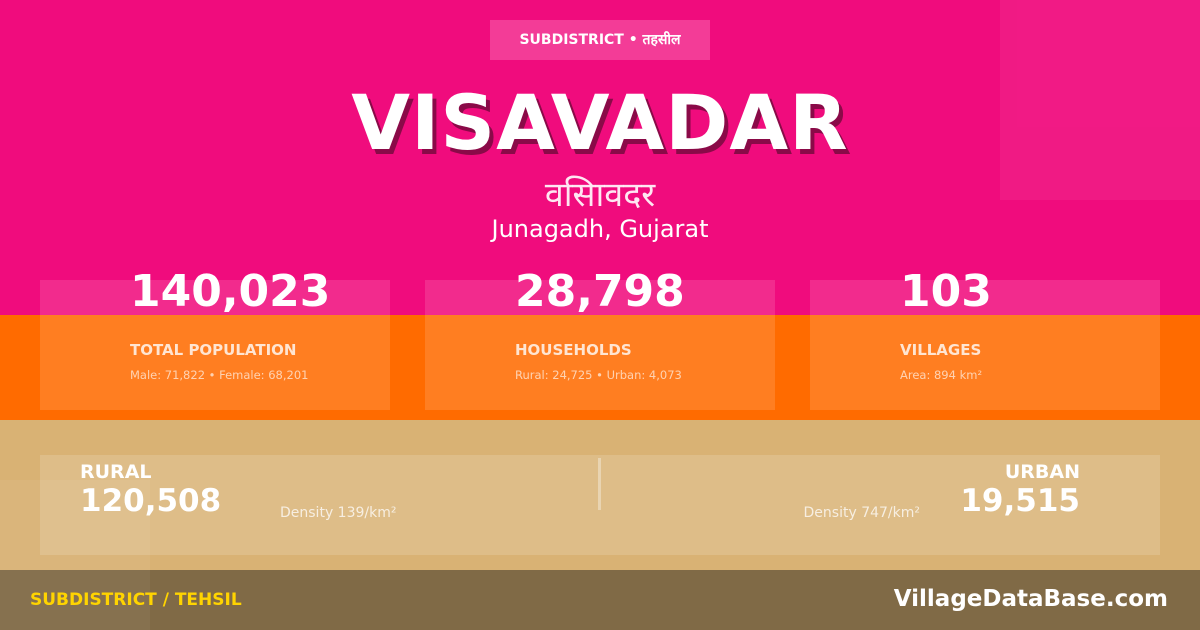 Image resolution: width=1200 pixels, height=630 pixels. What do you see at coordinates (600, 122) in the screenshot?
I see `page-title: VISAVADAR` at bounding box center [600, 122].